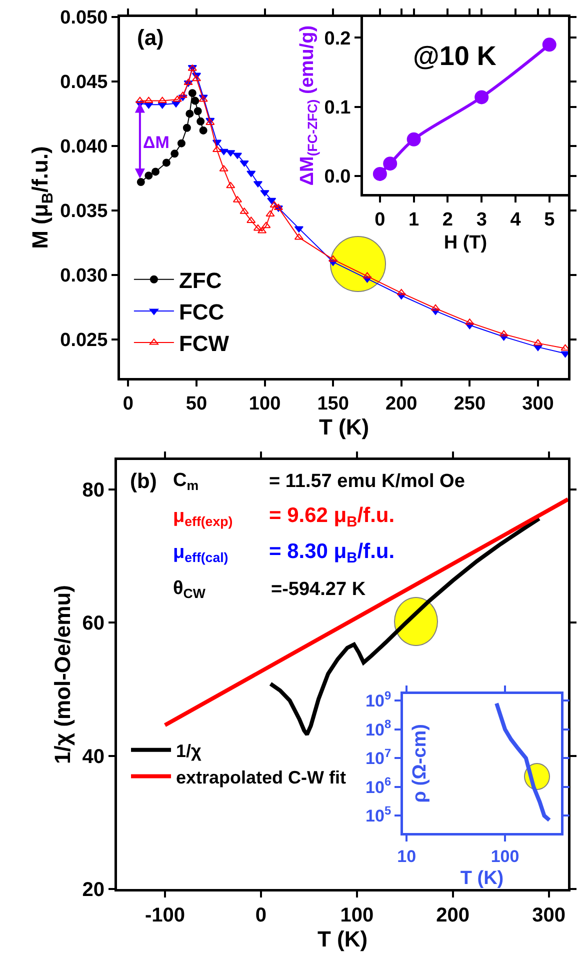 Image resolution: width=579 pixels, height=963 pixels. I want to click on annotation: θ$_{CW}$, so click(189, 589).